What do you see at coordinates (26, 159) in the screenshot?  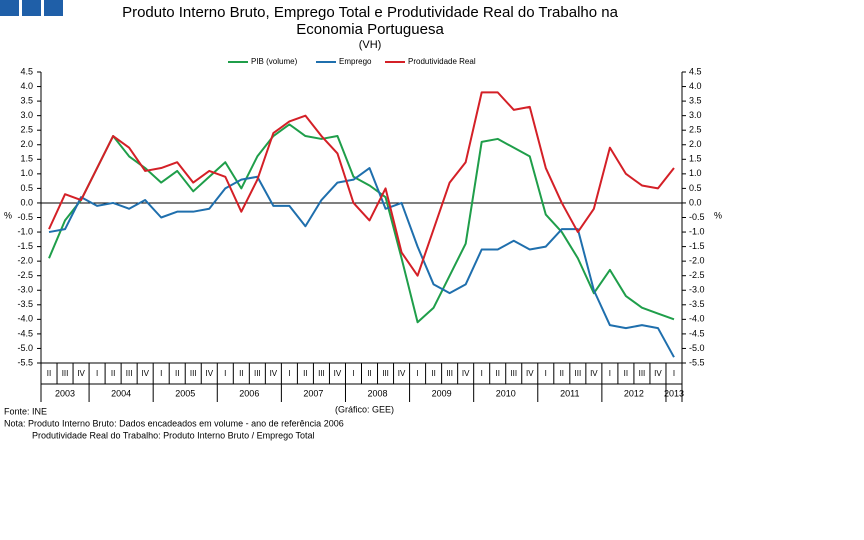 I see `y-tick-label: 1.5` at bounding box center [26, 159].